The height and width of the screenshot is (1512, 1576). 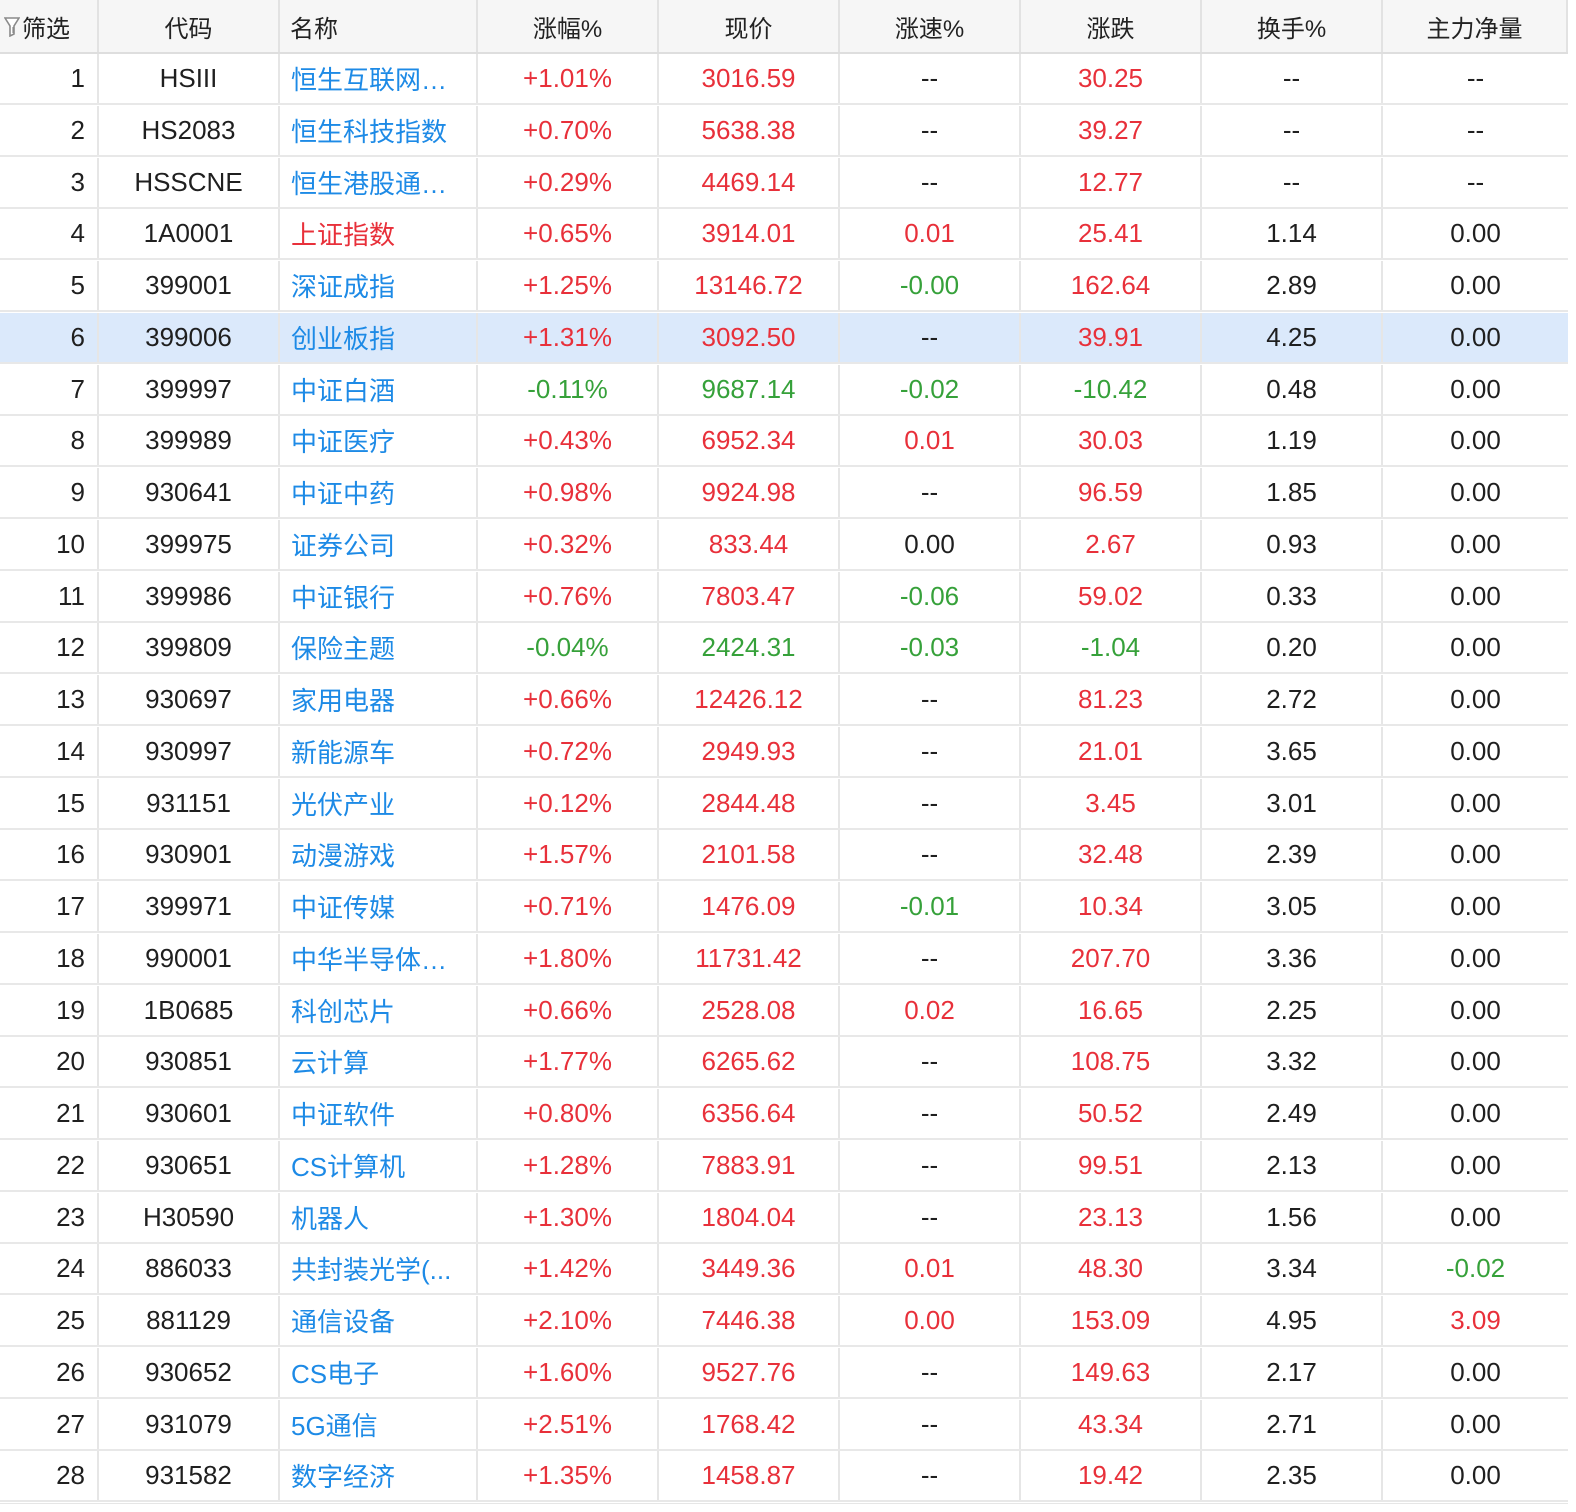 What do you see at coordinates (784, 79) in the screenshot?
I see `table-row: 1 HSIII 恒生互联网科... +1.01% 3016.59 -- 30.25 -- --` at bounding box center [784, 79].